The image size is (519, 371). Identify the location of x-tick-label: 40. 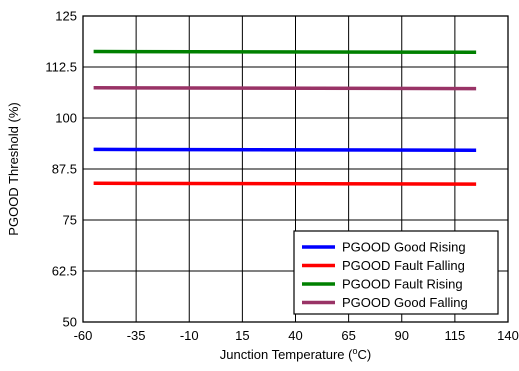
(295, 335).